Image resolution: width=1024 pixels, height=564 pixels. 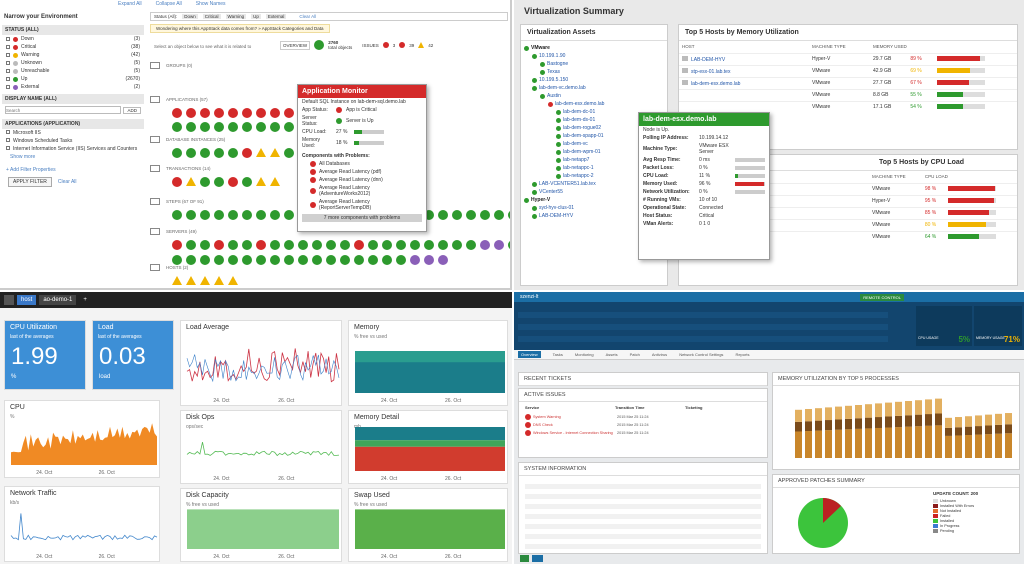 What do you see at coordinates (744, 58) in the screenshot?
I see `host-cell: LAB-DEM-HYV` at bounding box center [744, 58].